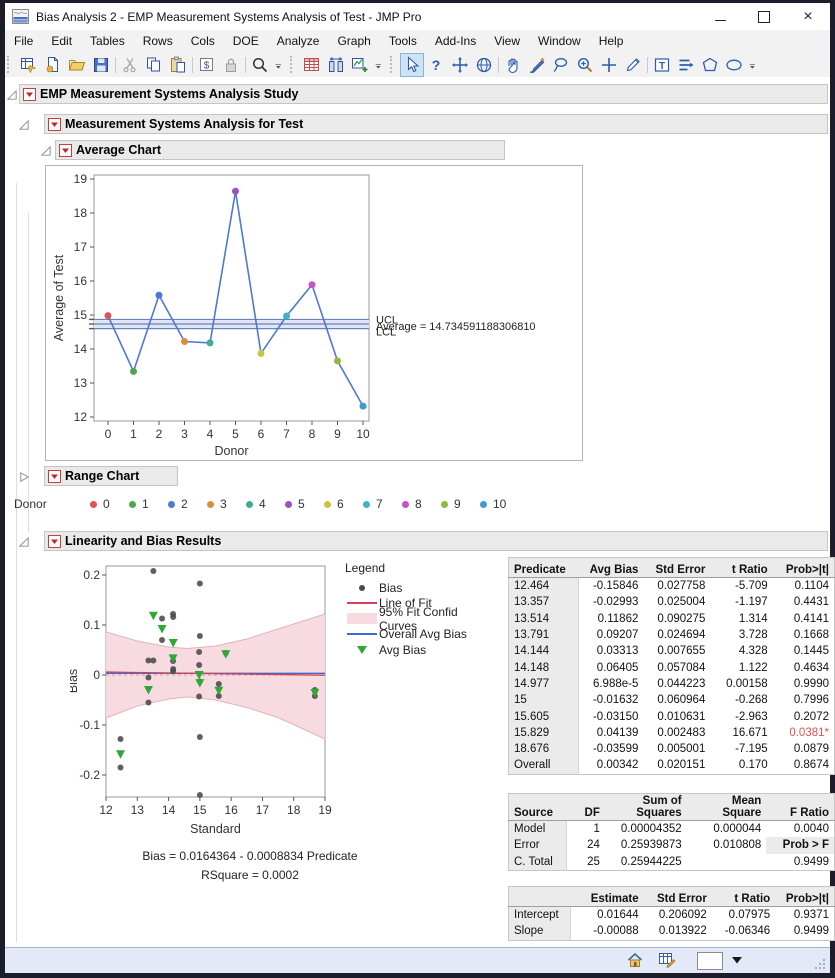 The image size is (835, 978). What do you see at coordinates (53, 65) in the screenshot?
I see `new-script-icon` at bounding box center [53, 65].